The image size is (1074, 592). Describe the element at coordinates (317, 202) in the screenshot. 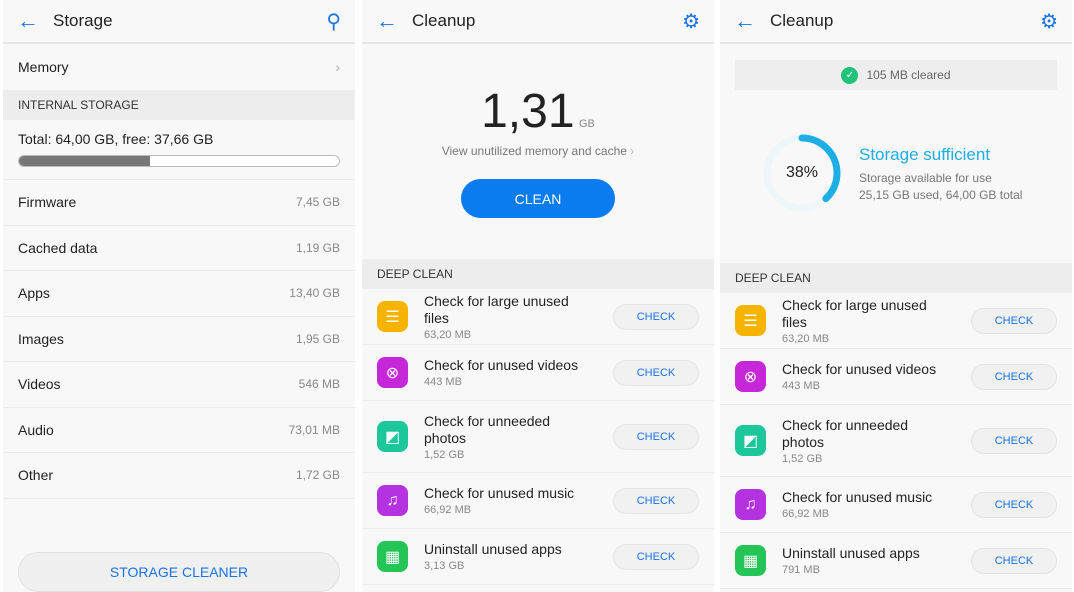

I see `row-value: 7,45 GB` at that location.